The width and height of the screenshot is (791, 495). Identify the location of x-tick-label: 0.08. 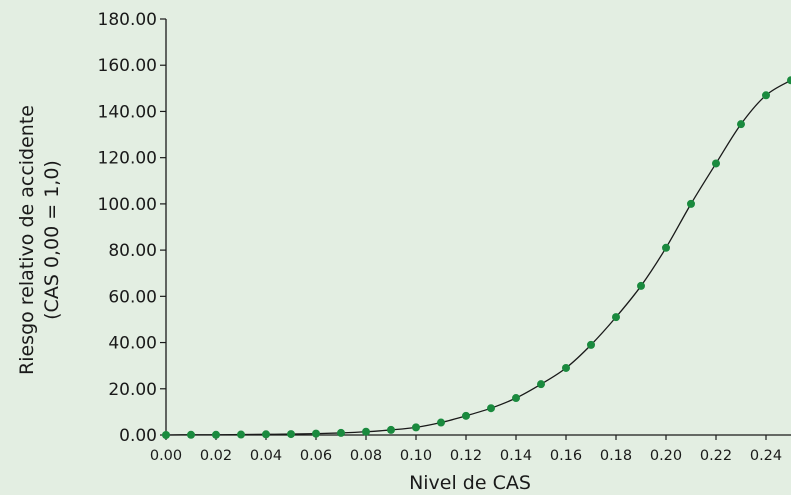
(366, 456).